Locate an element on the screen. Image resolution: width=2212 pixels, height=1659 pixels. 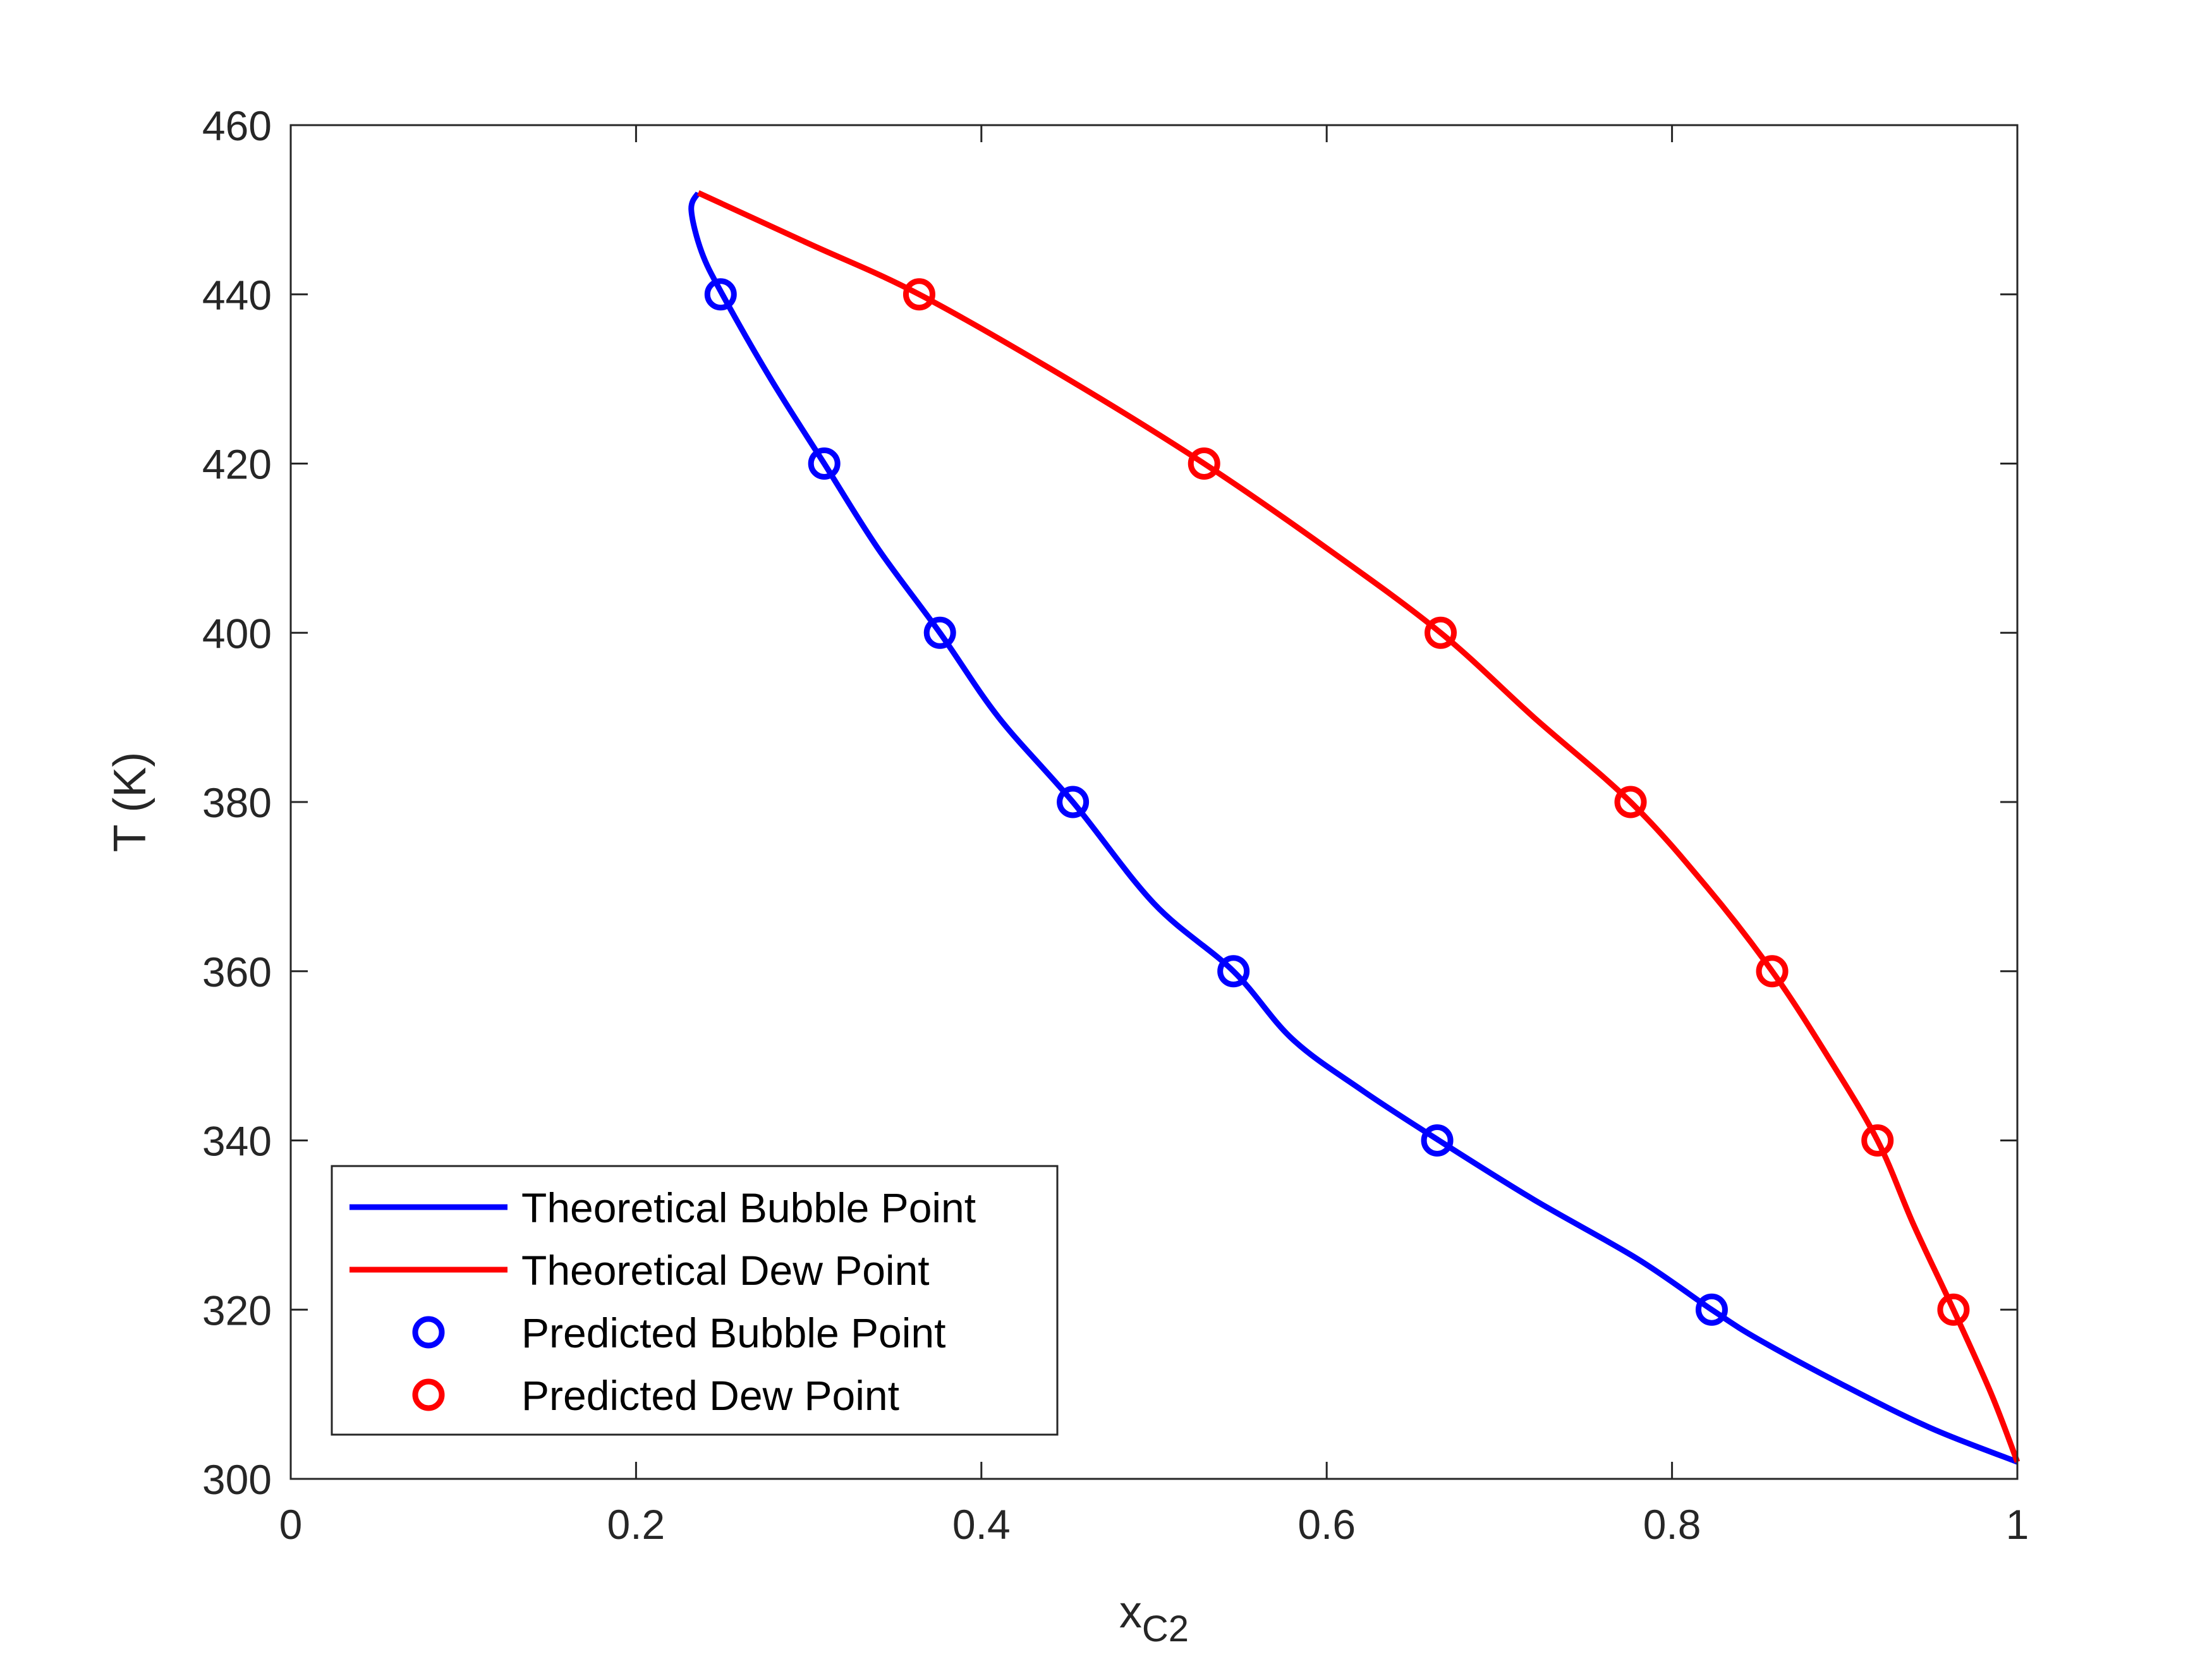
x-tick-label: 0.8 is located at coordinates (1672, 1524).